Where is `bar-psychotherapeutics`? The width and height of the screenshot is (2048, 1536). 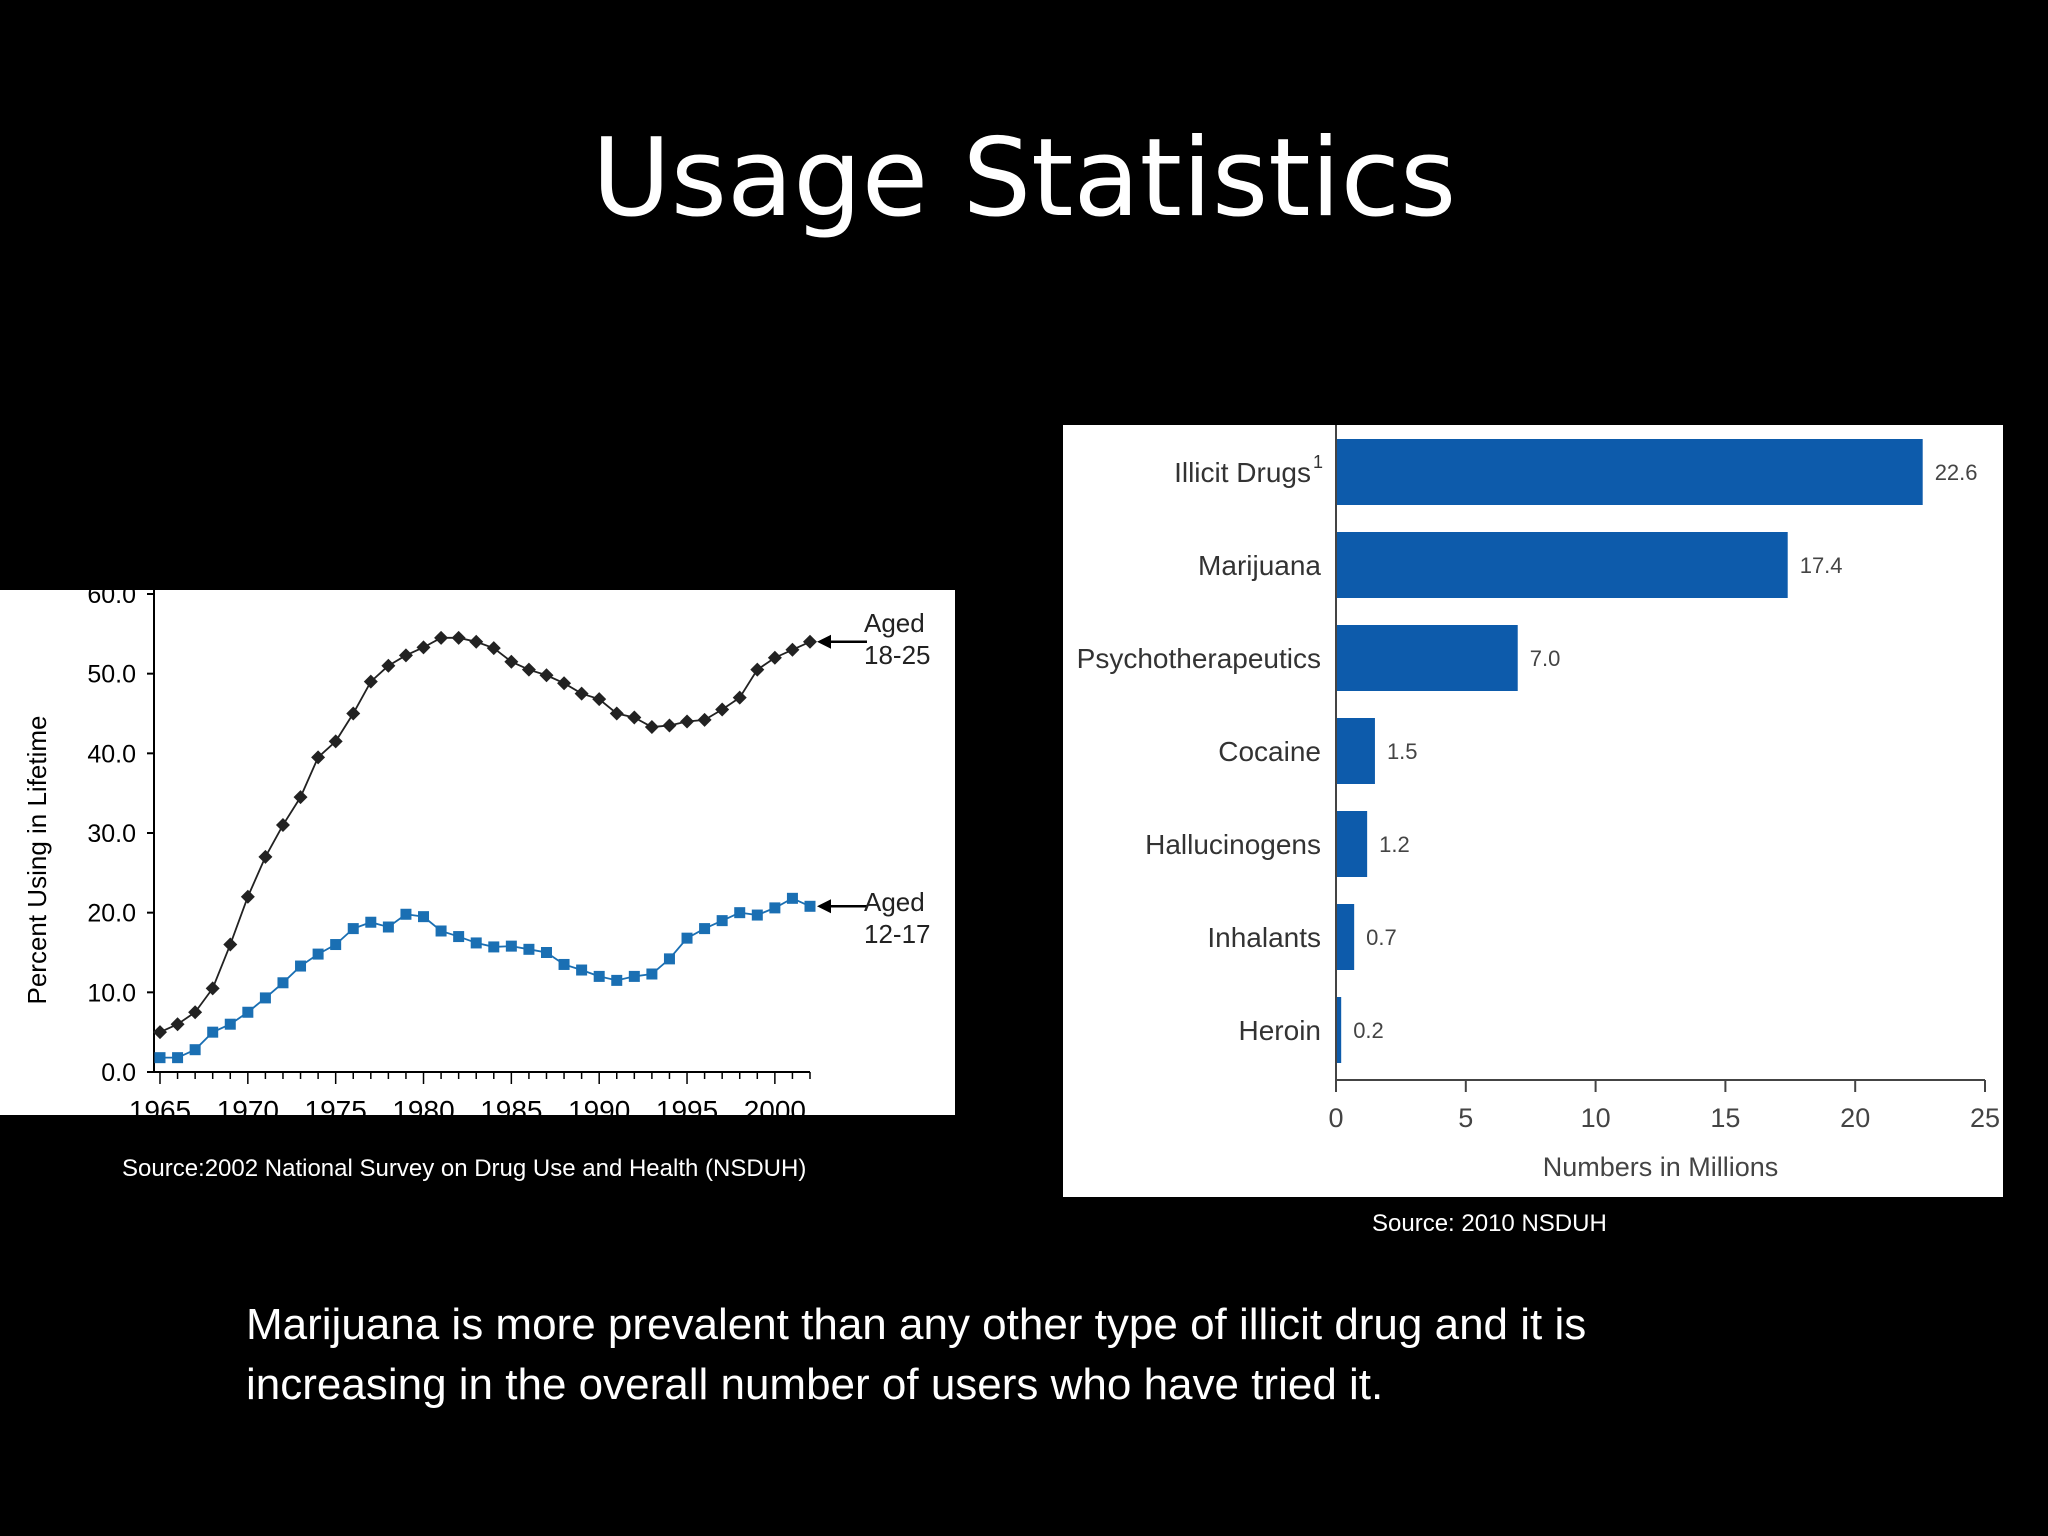
bar-psychotherapeutics is located at coordinates (1427, 658).